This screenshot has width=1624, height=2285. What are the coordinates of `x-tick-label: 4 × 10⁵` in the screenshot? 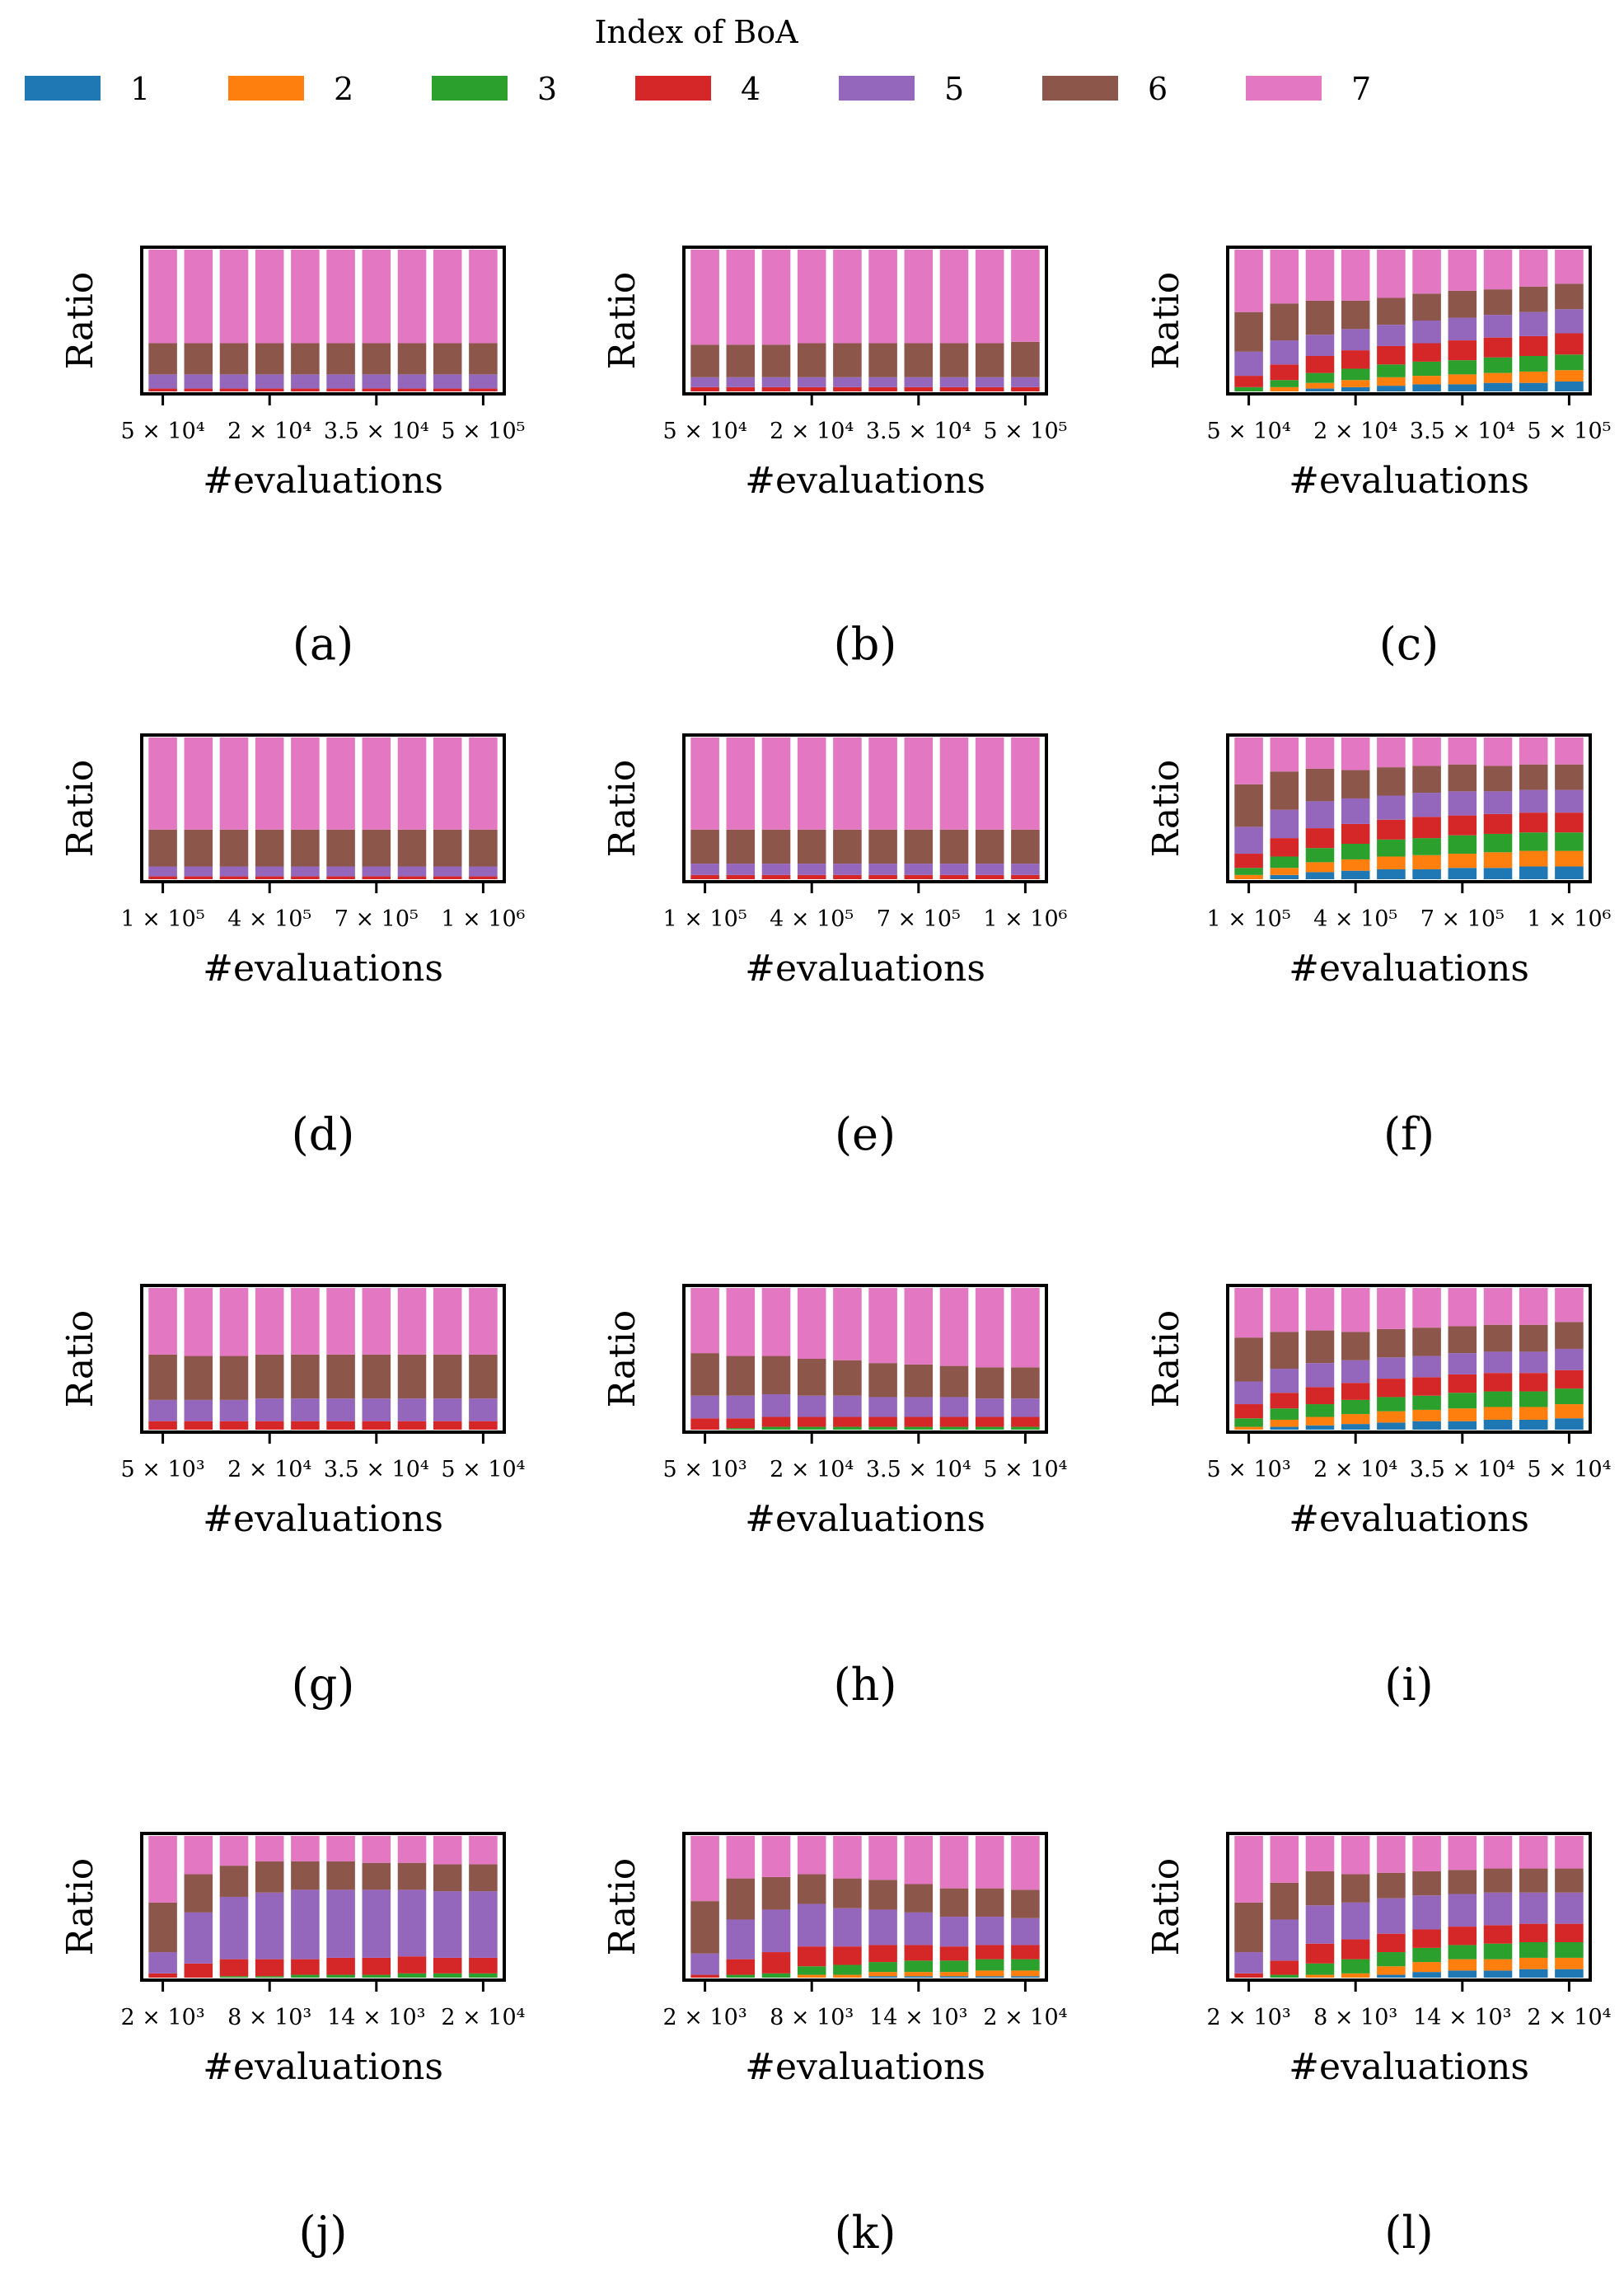 It's located at (269, 919).